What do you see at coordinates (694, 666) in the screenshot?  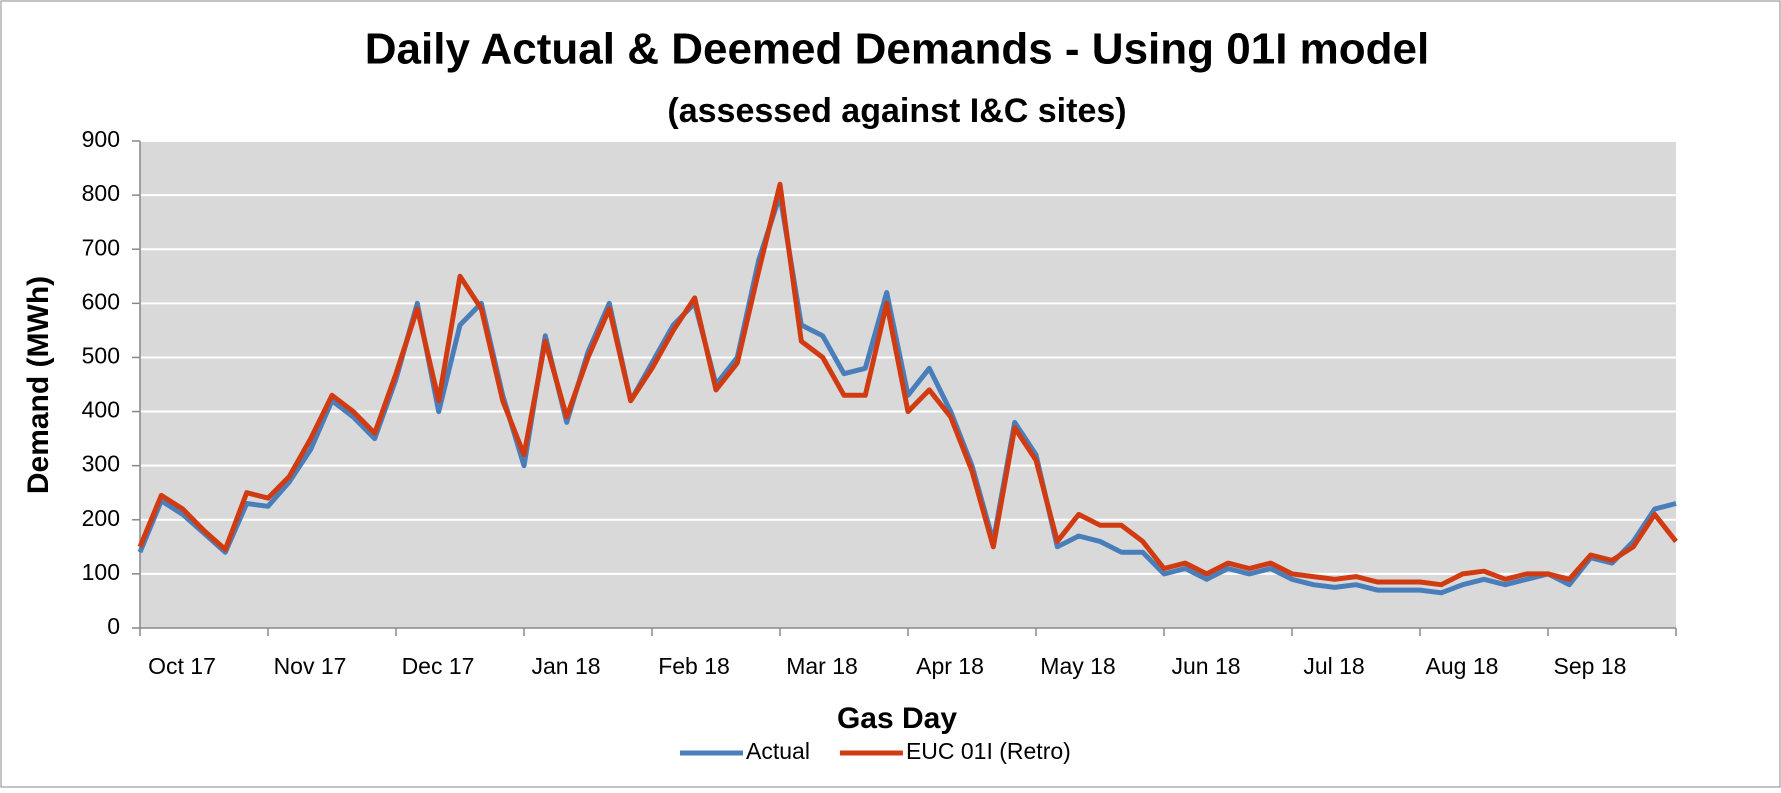 I see `x-tick-label: Feb 18` at bounding box center [694, 666].